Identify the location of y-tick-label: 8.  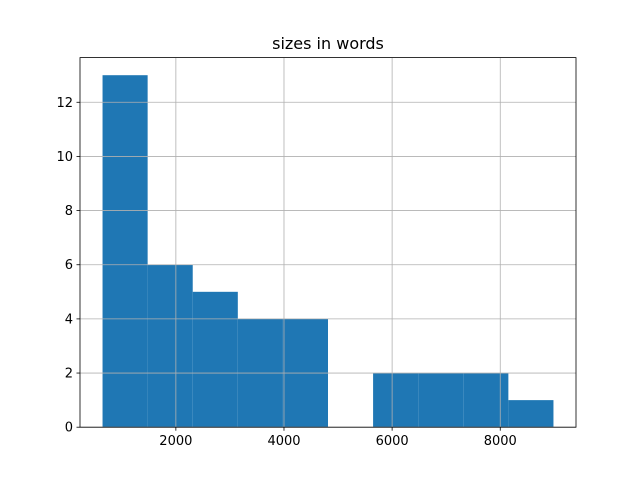
(69, 211).